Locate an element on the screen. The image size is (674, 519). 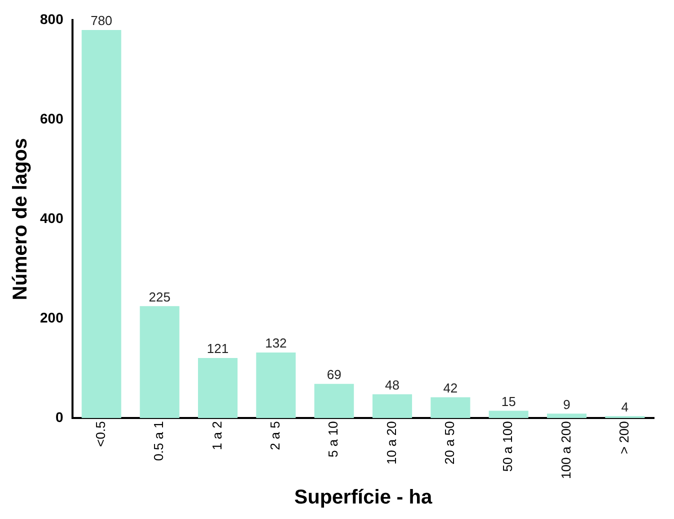
y-tick-label: 400 is located at coordinates (52, 218).